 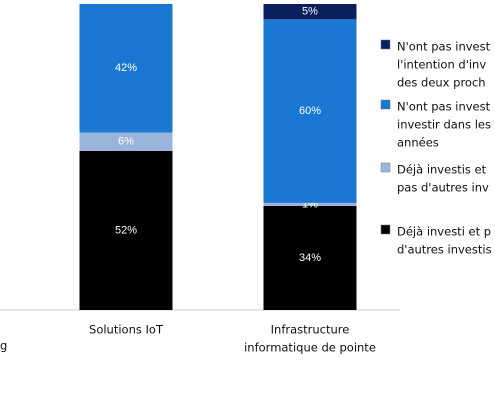 I want to click on legend-label: l'intention d'inv, so click(x=441, y=65).